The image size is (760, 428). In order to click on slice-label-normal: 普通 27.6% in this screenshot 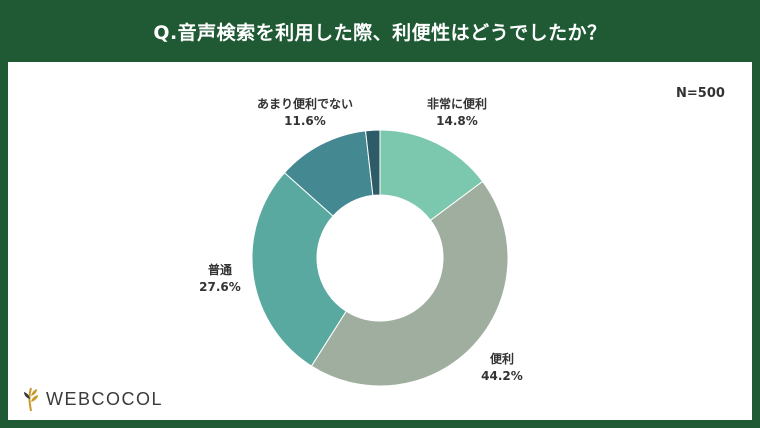, I will do `click(220, 279)`.